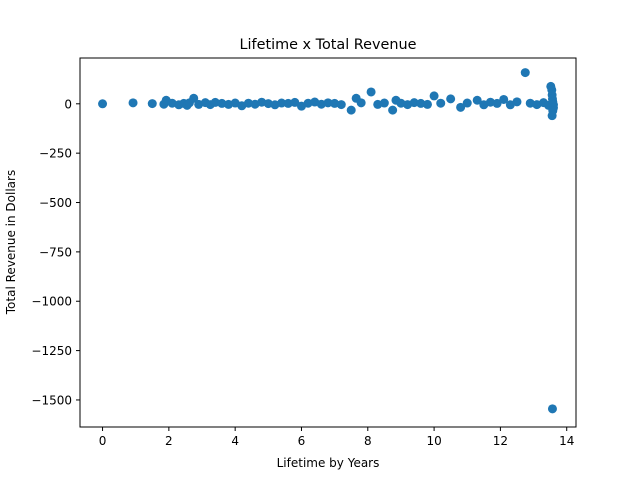  Describe the element at coordinates (68, 104) in the screenshot. I see `y-tick-label: 0` at that location.